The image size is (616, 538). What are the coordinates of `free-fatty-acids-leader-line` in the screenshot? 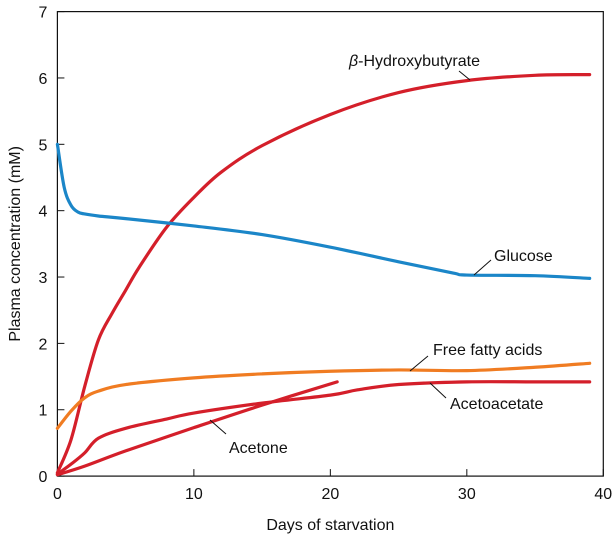 It's located at (419, 363).